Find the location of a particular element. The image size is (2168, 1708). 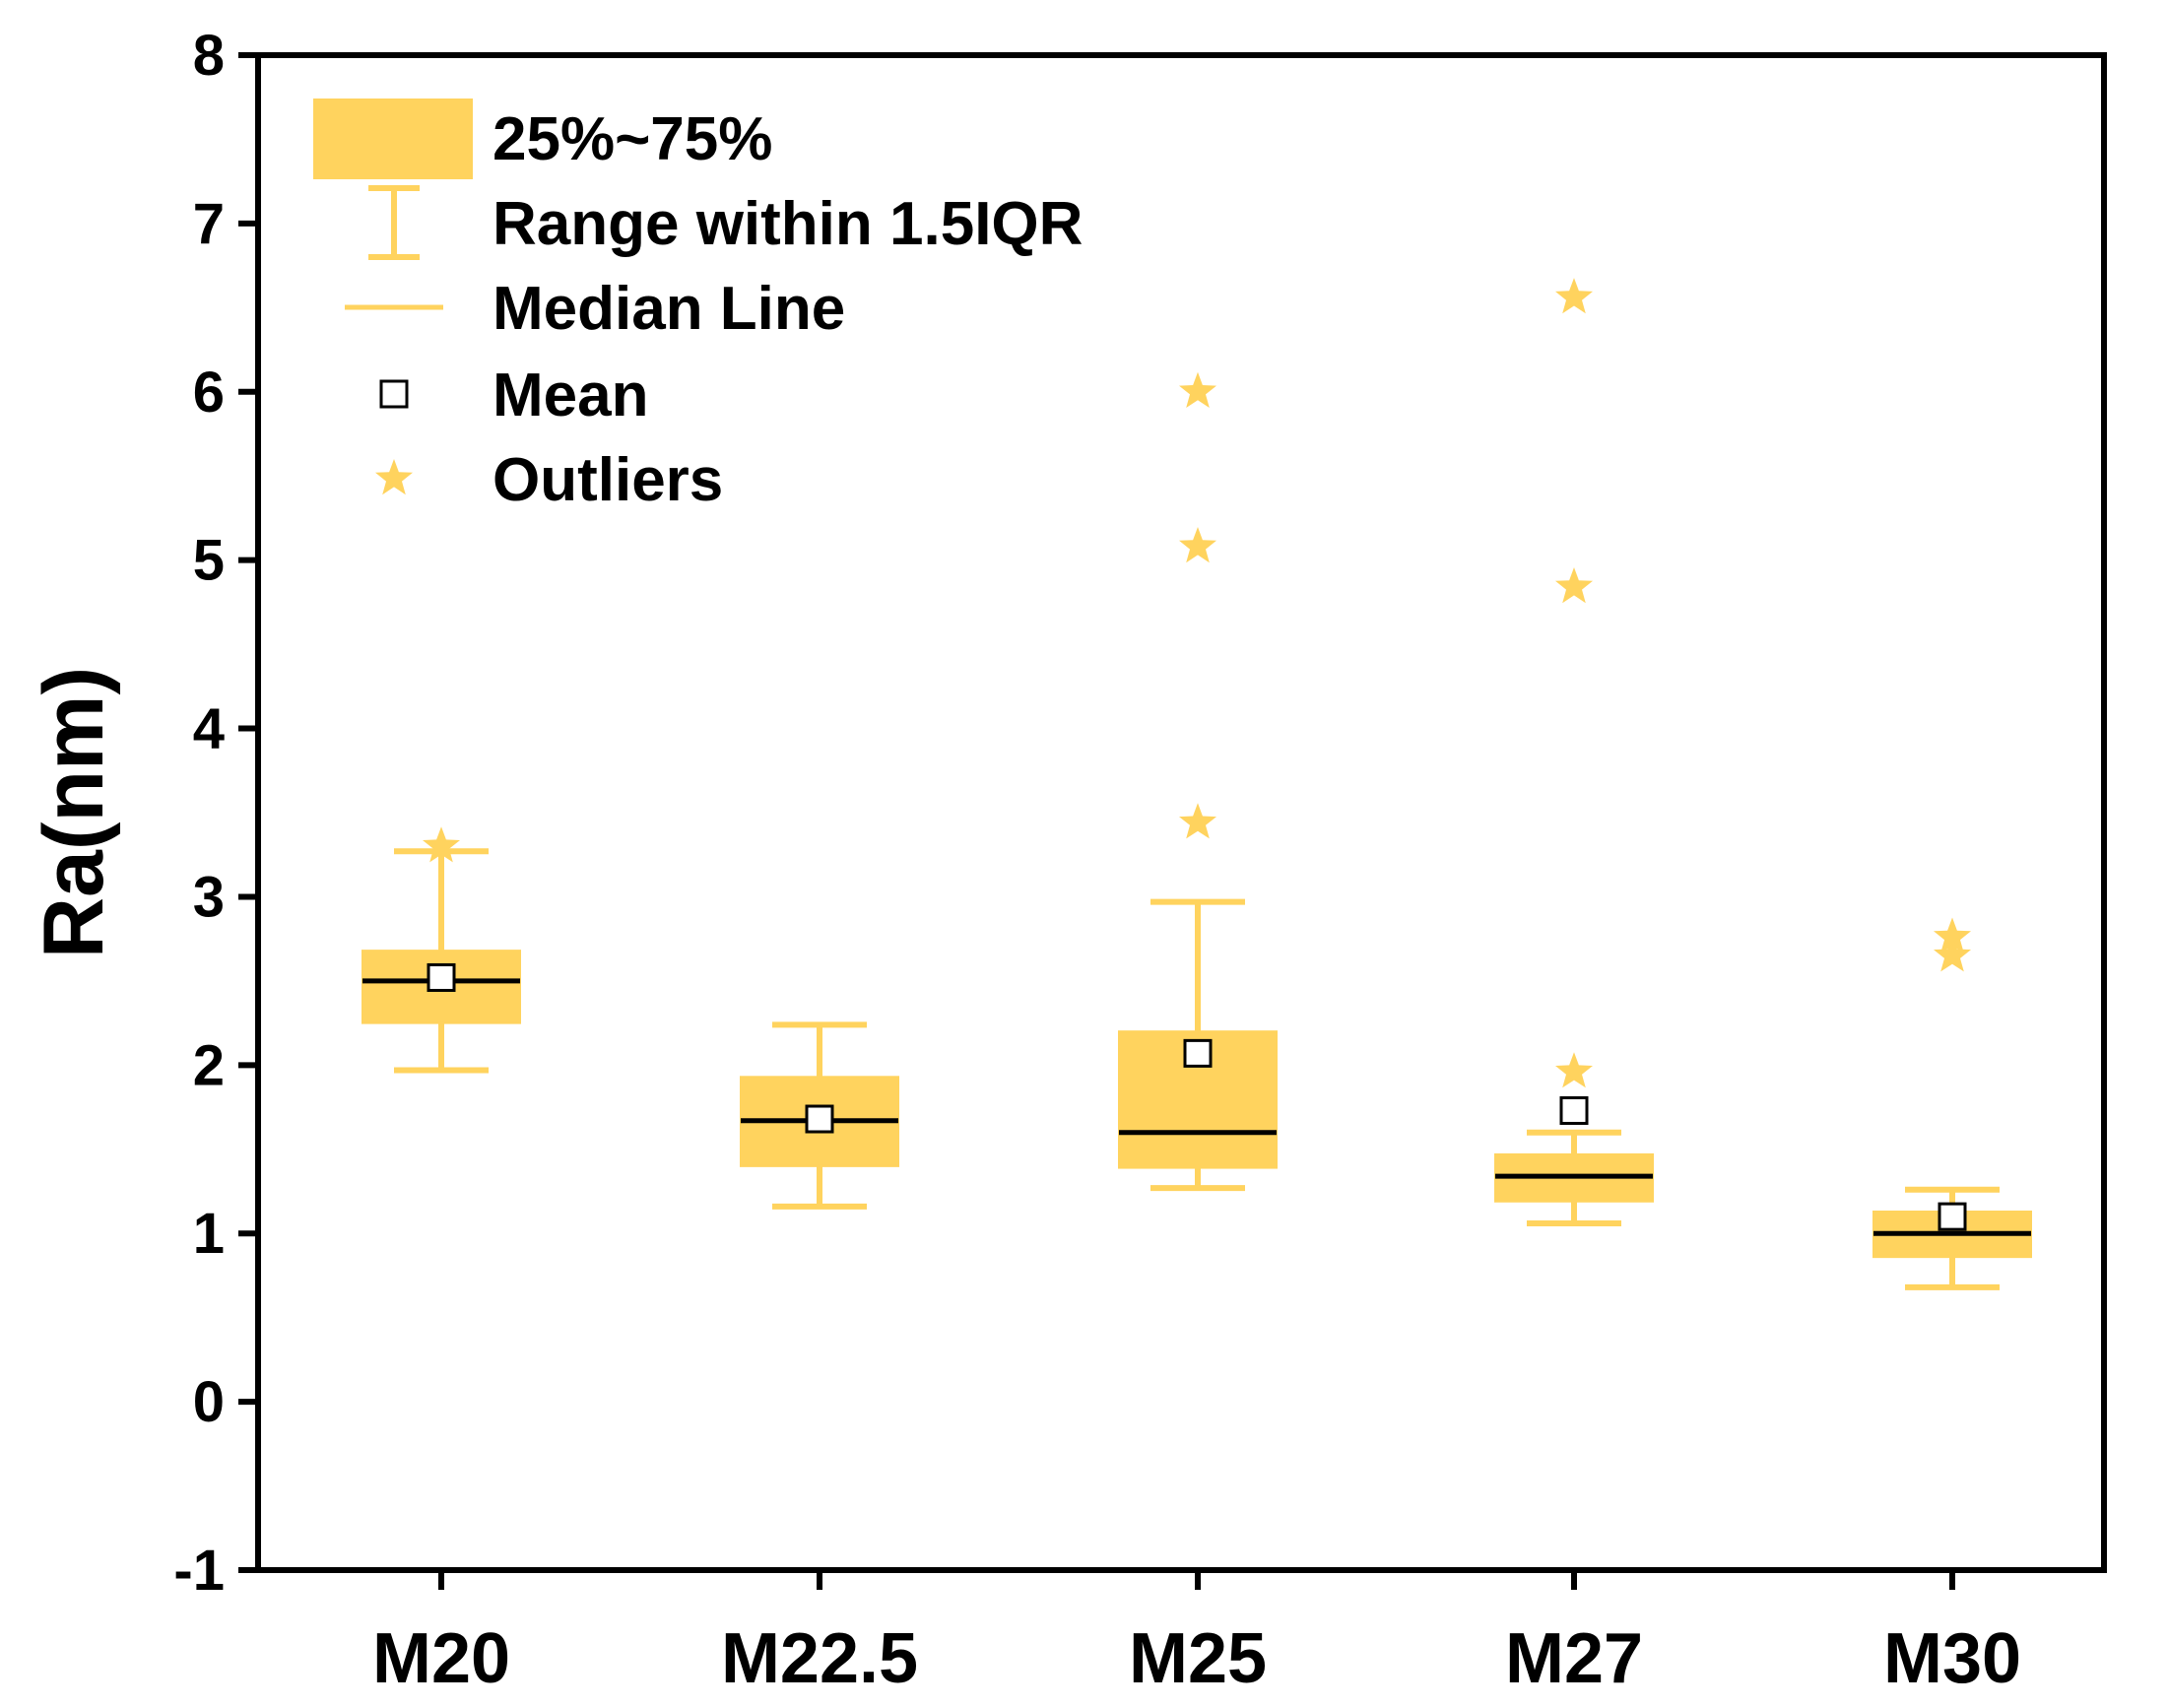

box-group-m27 is located at coordinates (1574, 752).